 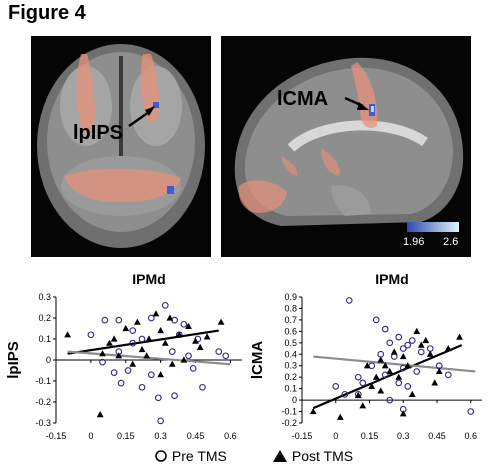 What do you see at coordinates (44, 318) in the screenshot?
I see `y-tick-label: 0.2` at bounding box center [44, 318].